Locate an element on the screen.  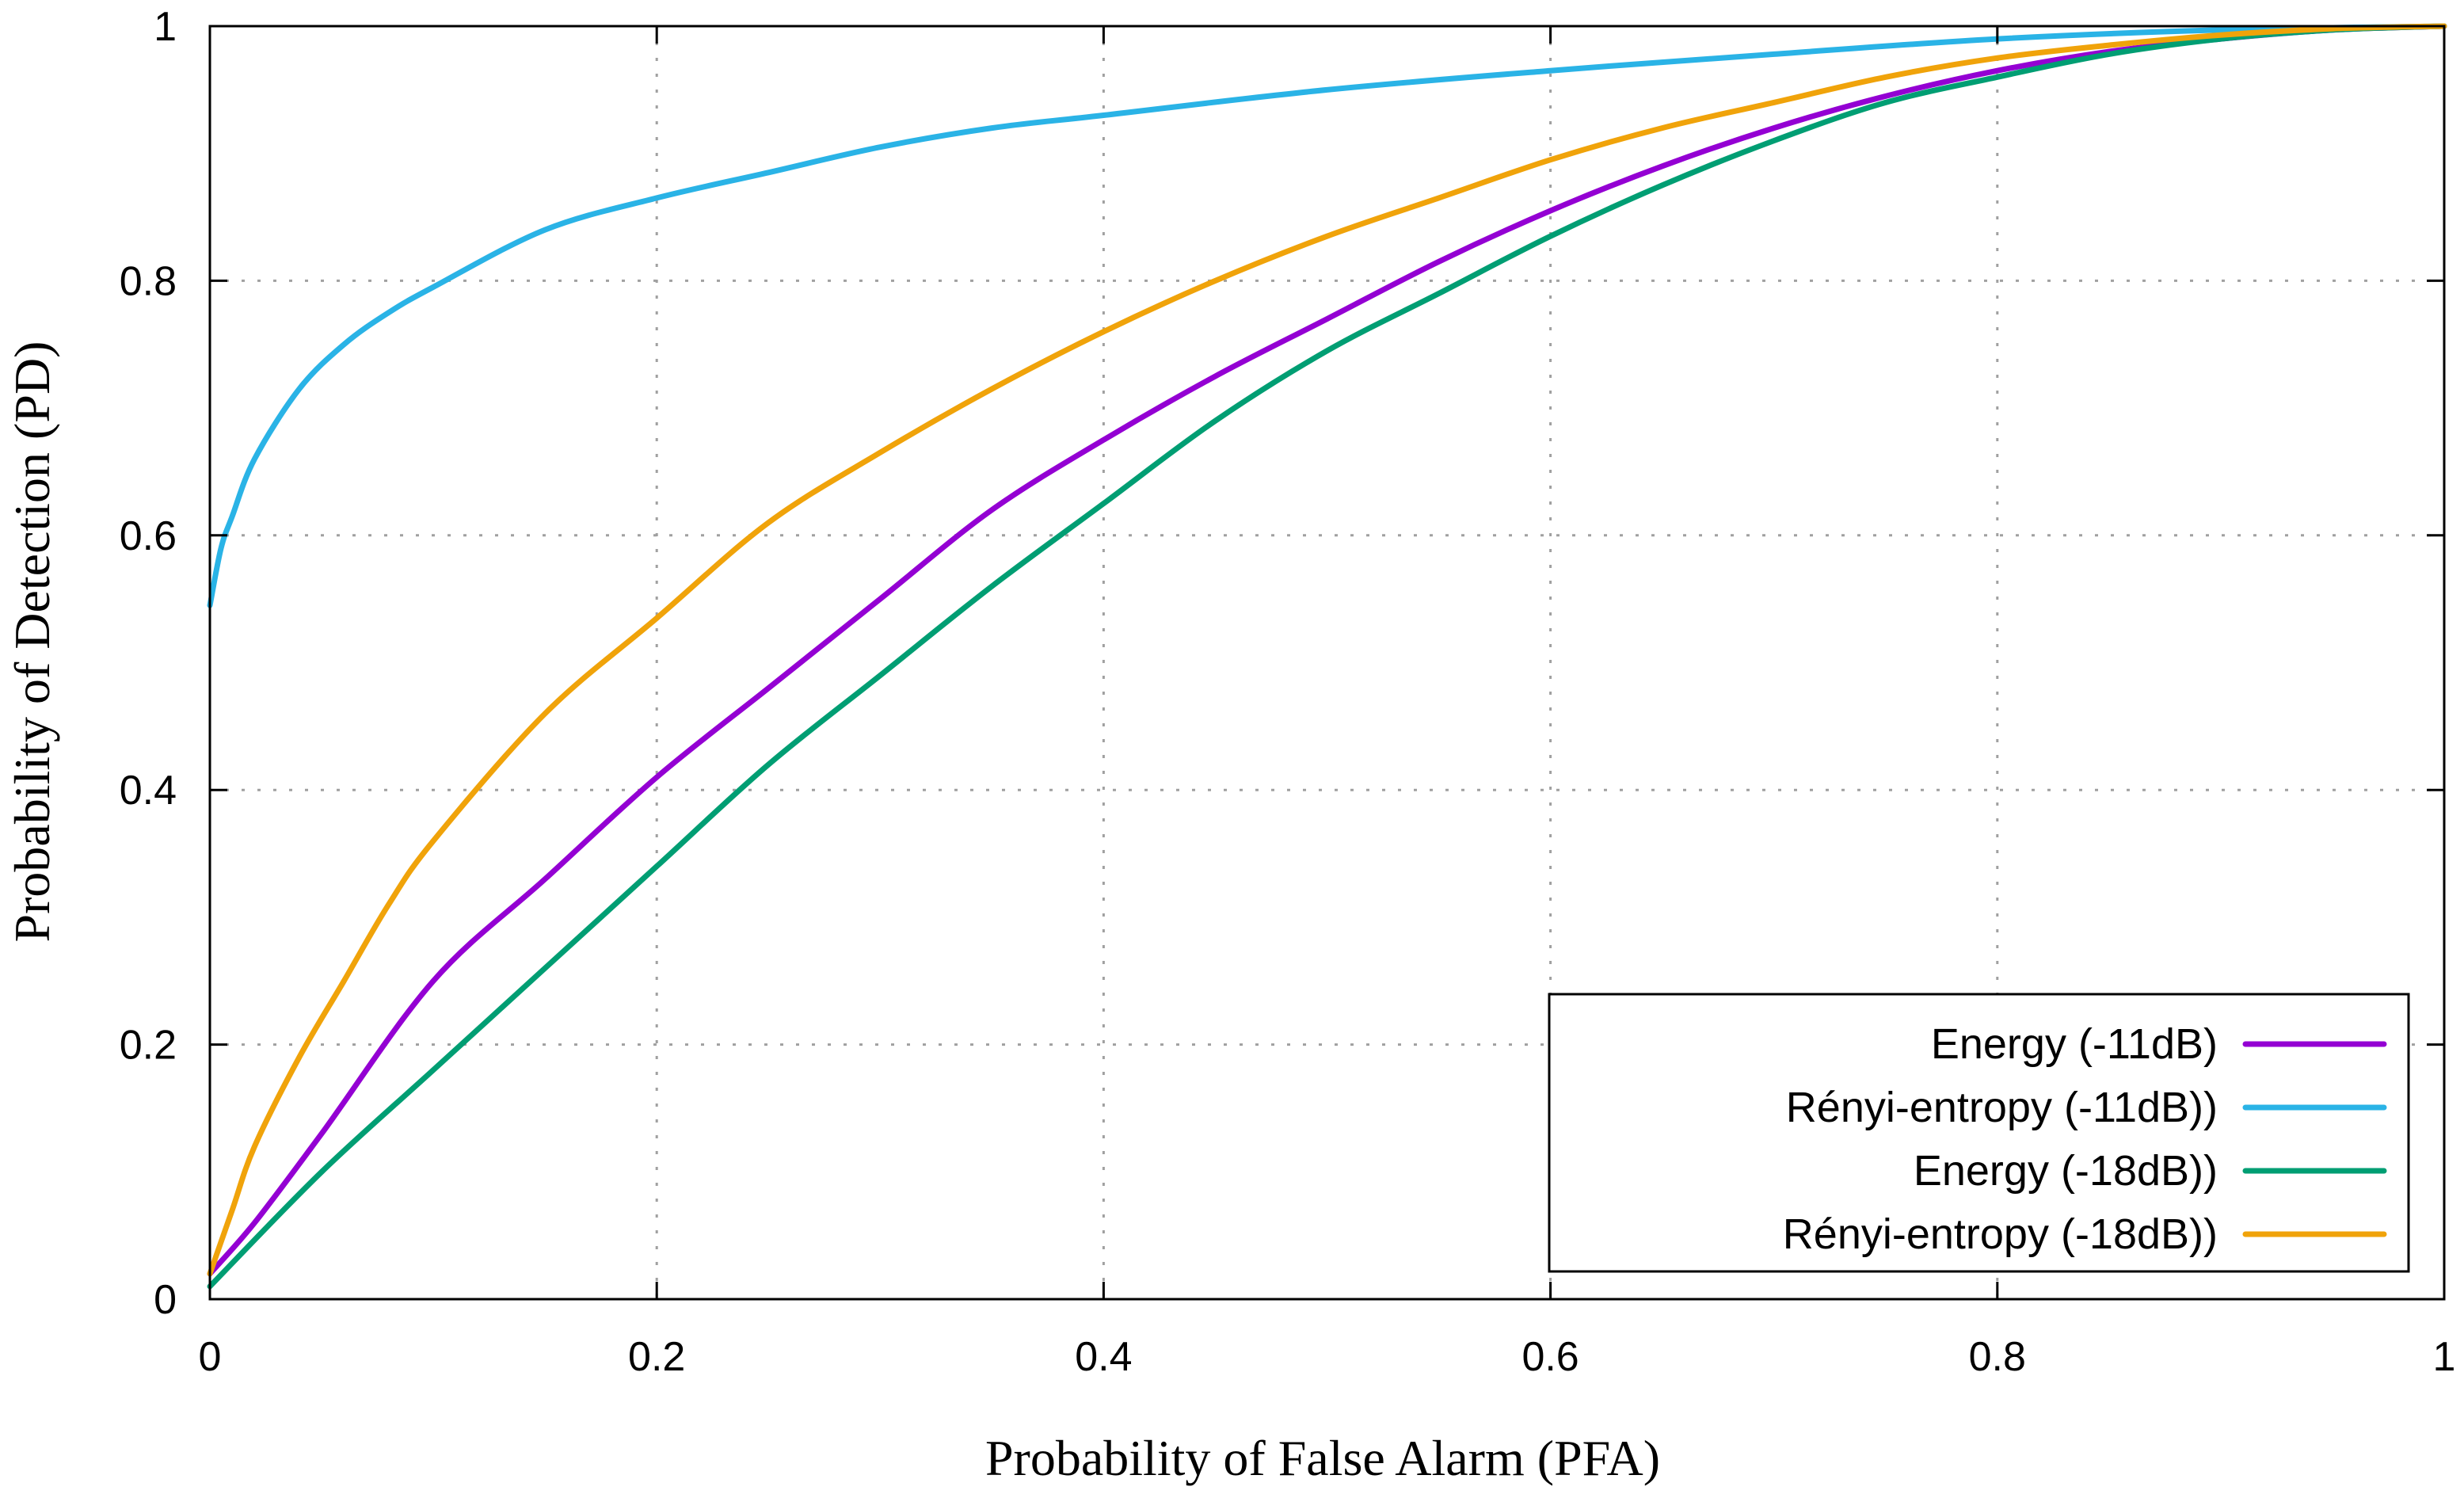
x-tick-label: 1 is located at coordinates (2444, 1357).